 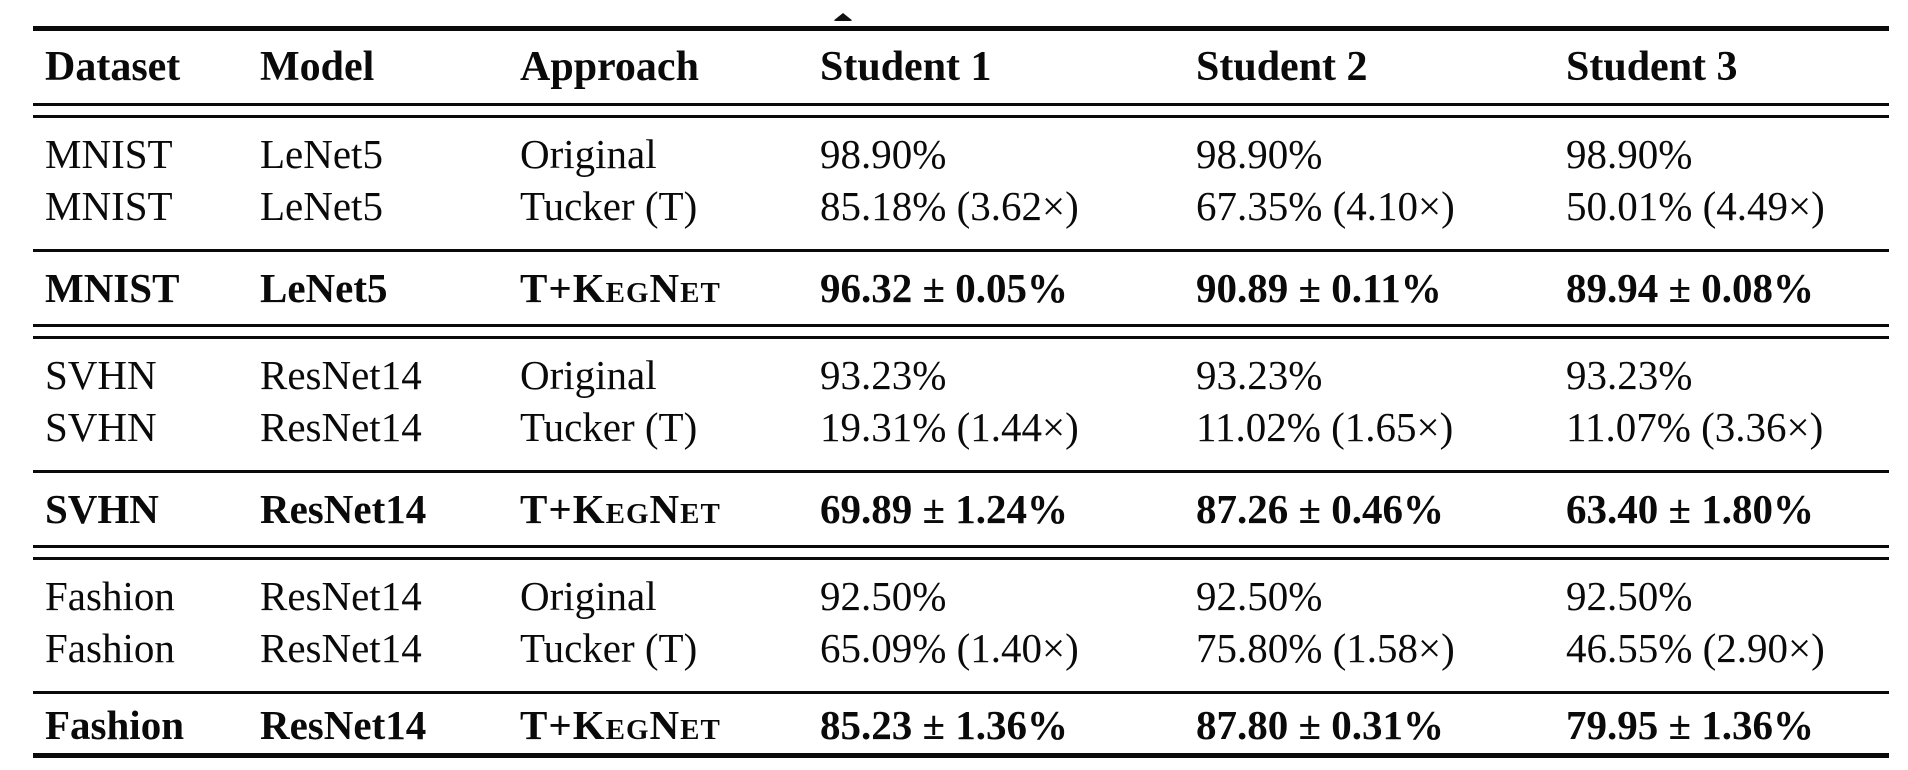 What do you see at coordinates (949, 648) in the screenshot?
I see `cell-student1: 65.09% (1.40×)` at bounding box center [949, 648].